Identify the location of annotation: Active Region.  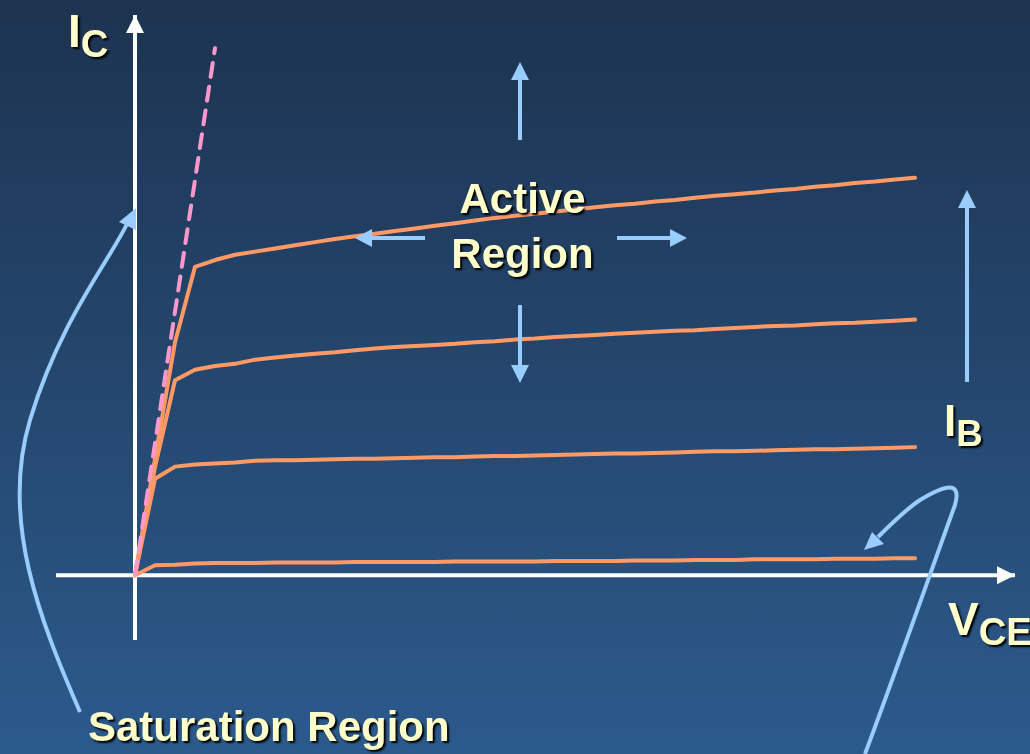
(522, 226).